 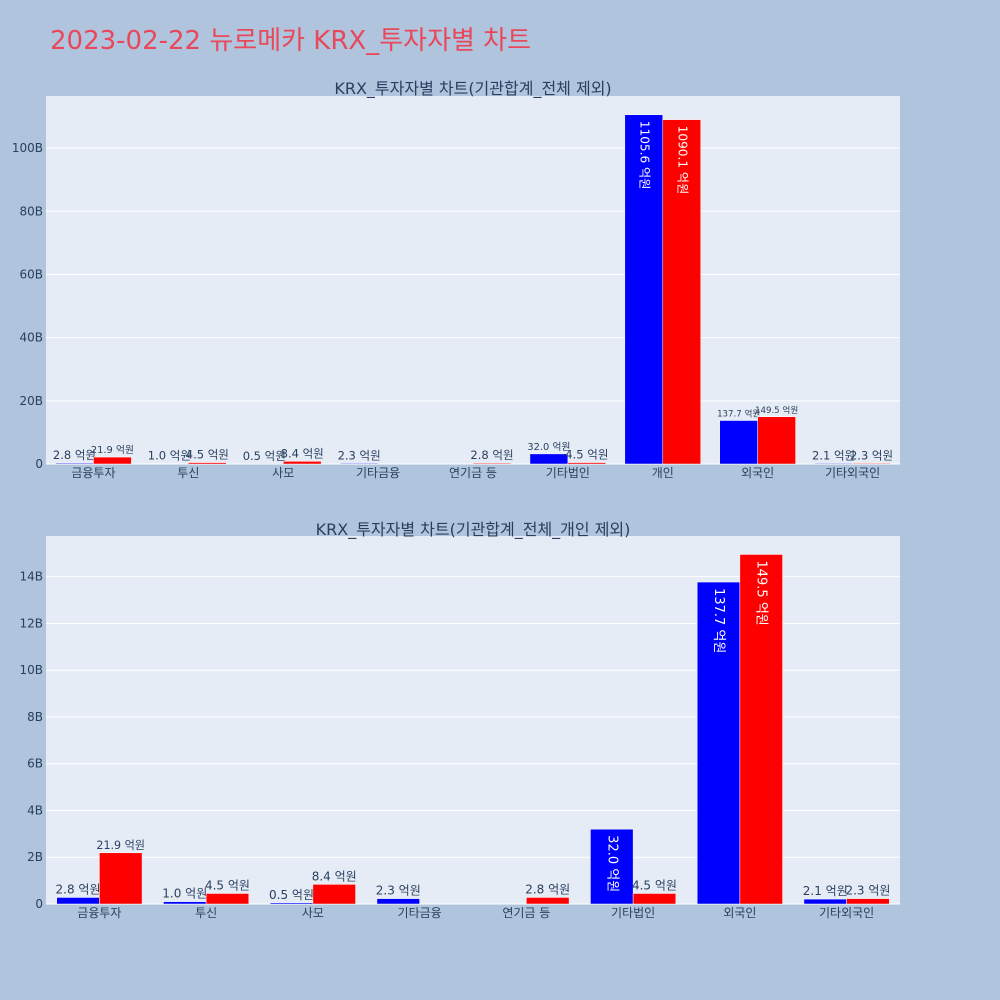 What do you see at coordinates (31, 338) in the screenshot?
I see `y-tick-label: 40B` at bounding box center [31, 338].